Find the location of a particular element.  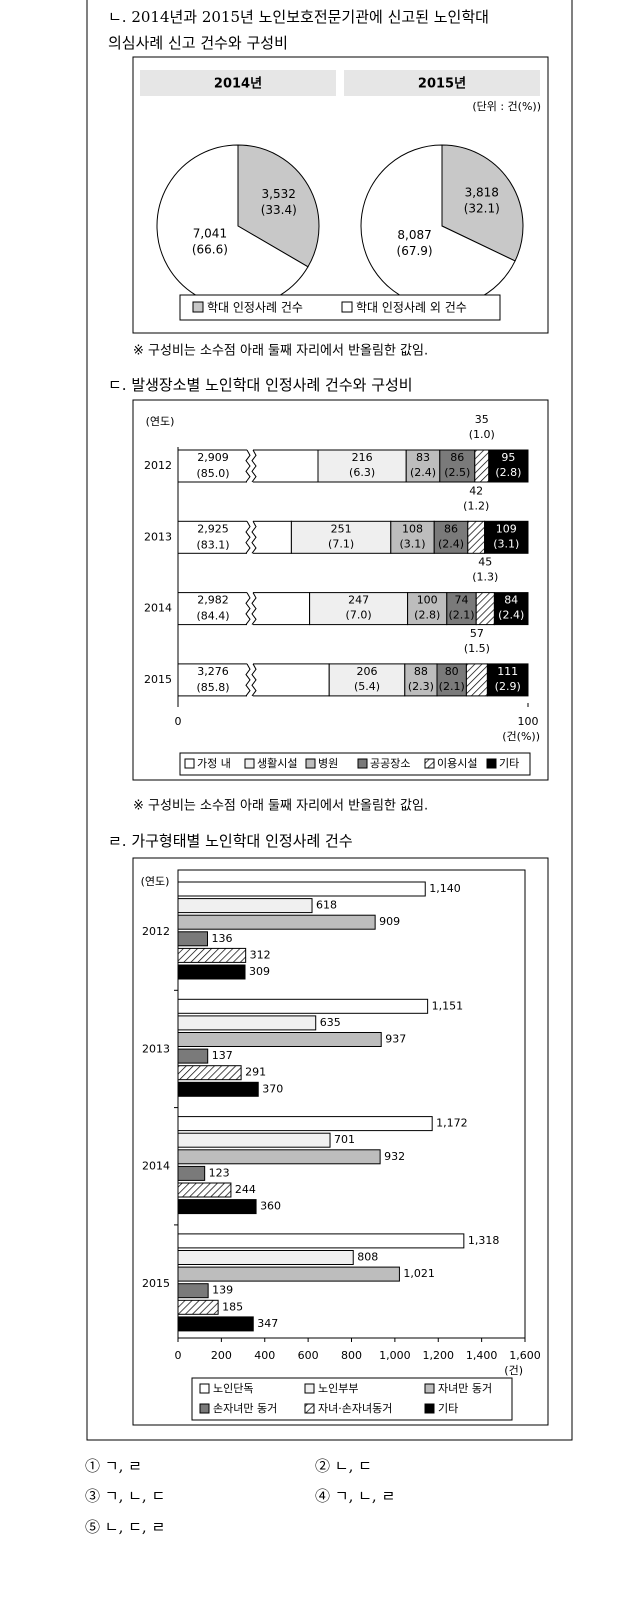

data-label: (5.4) is located at coordinates (367, 686).